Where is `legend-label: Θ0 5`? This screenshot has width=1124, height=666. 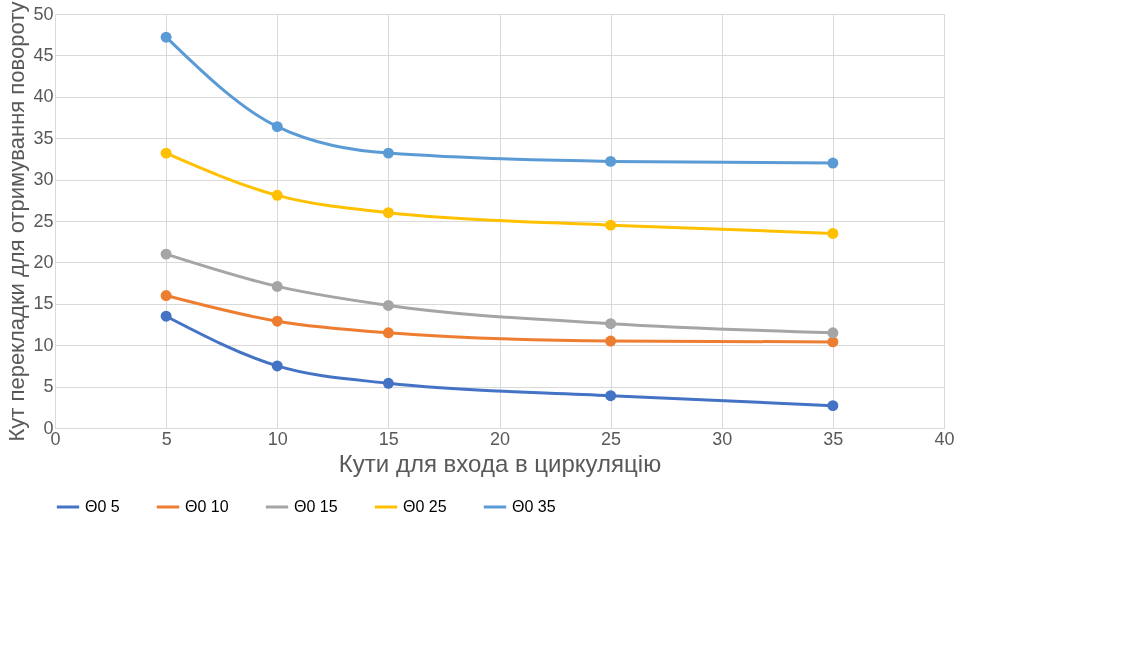 legend-label: Θ0 5 is located at coordinates (102, 506).